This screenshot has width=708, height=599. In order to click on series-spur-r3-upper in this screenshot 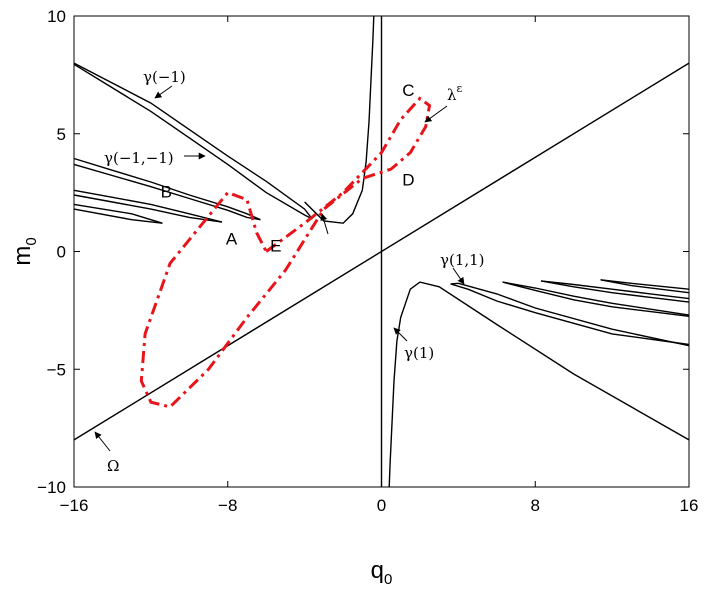, I will do `click(596, 298)`.